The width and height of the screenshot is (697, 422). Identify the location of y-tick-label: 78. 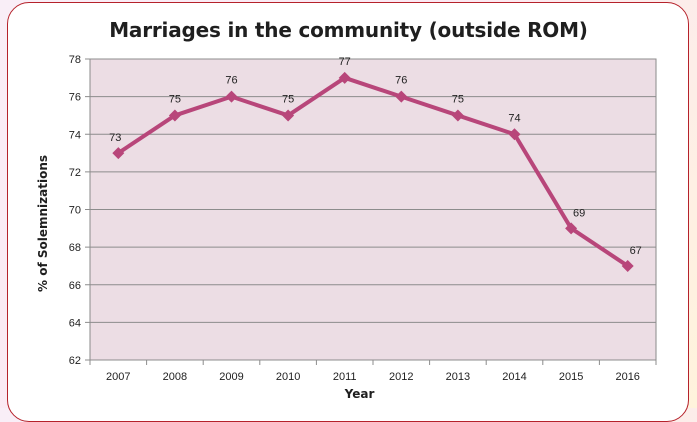
(75, 60).